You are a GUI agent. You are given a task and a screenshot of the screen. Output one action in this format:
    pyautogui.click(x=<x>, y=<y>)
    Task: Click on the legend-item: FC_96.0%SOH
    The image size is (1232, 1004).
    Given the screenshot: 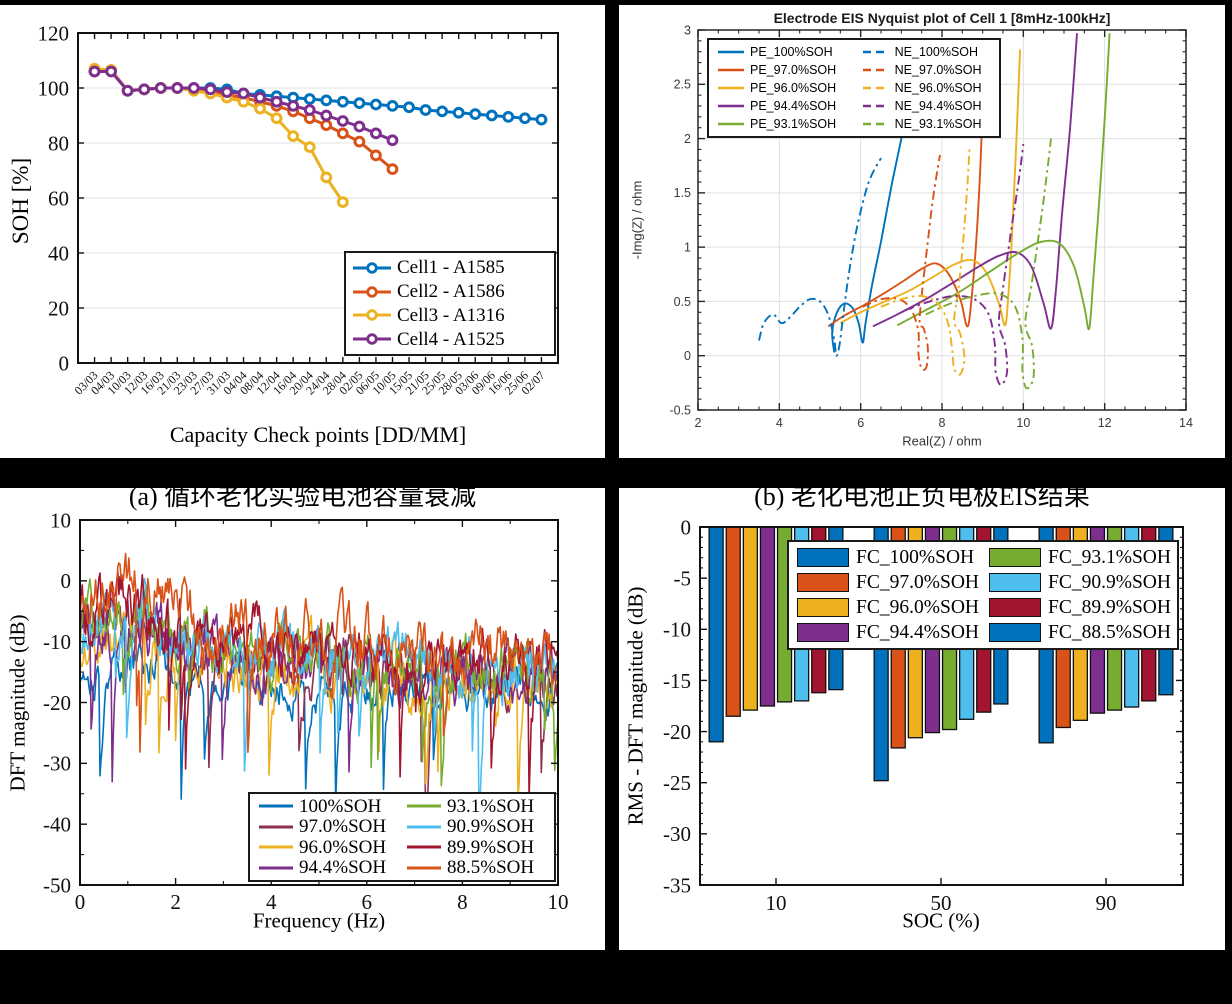 What is the action you would take?
    pyautogui.click(x=888, y=607)
    